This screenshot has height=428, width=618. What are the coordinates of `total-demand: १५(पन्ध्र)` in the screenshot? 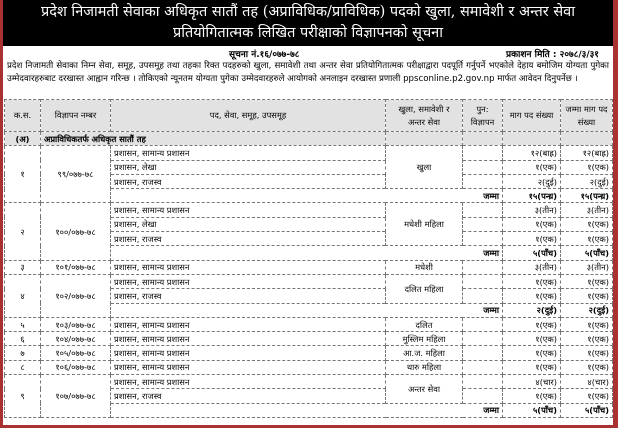 It's located at (531, 196).